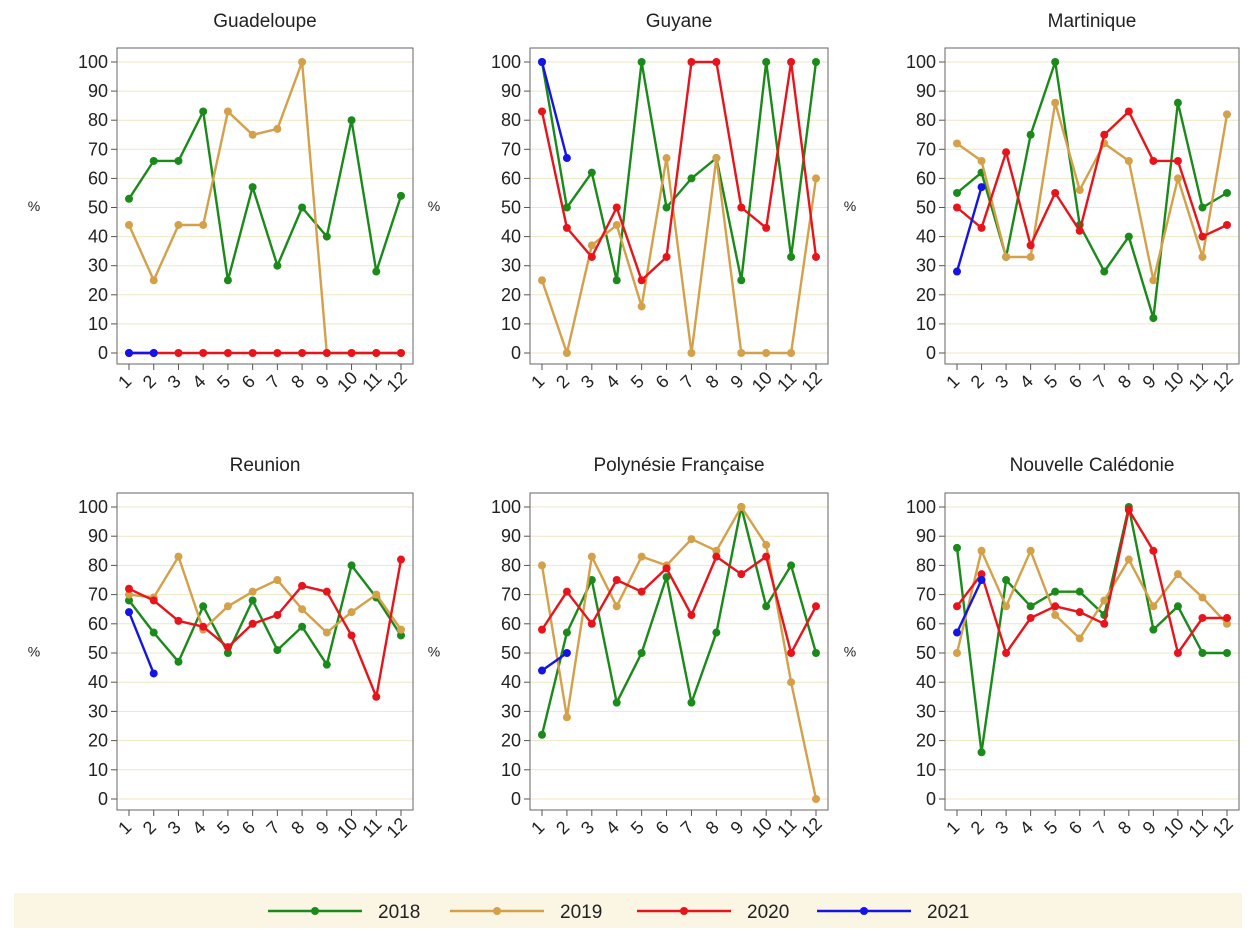  What do you see at coordinates (1075, 381) in the screenshot?
I see `x-tick-label: 6` at bounding box center [1075, 381].